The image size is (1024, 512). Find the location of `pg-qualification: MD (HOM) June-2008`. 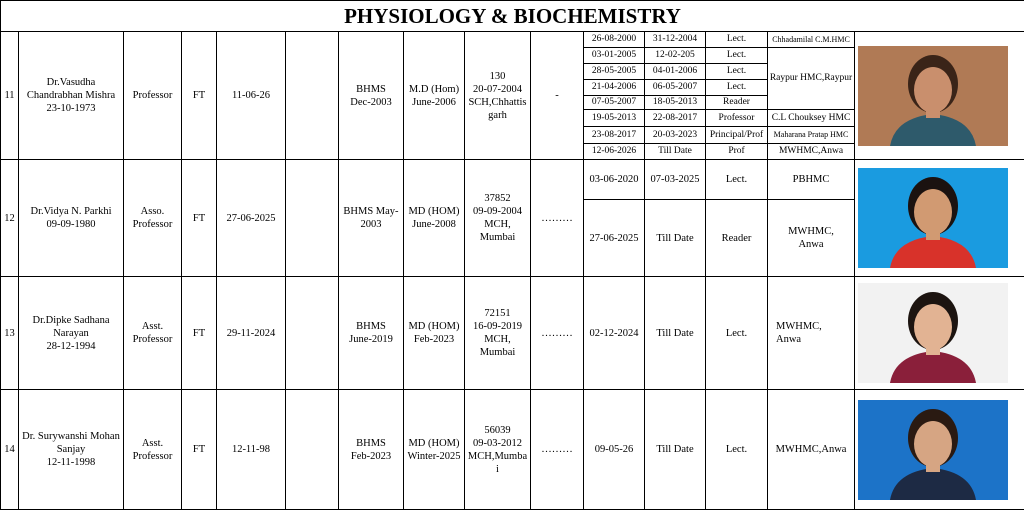

pg-qualification: MD (HOM) June-2008 is located at coordinates (434, 218).